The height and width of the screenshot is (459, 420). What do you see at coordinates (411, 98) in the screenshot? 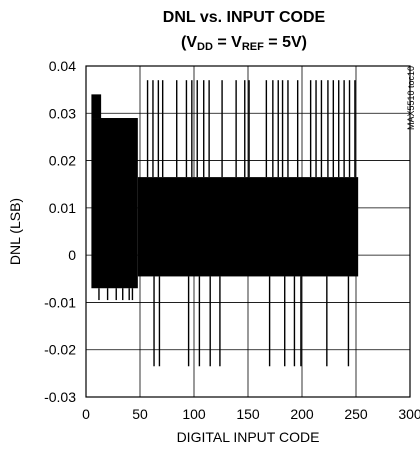
I see `figure-code: MAX5510 toc10` at bounding box center [411, 98].